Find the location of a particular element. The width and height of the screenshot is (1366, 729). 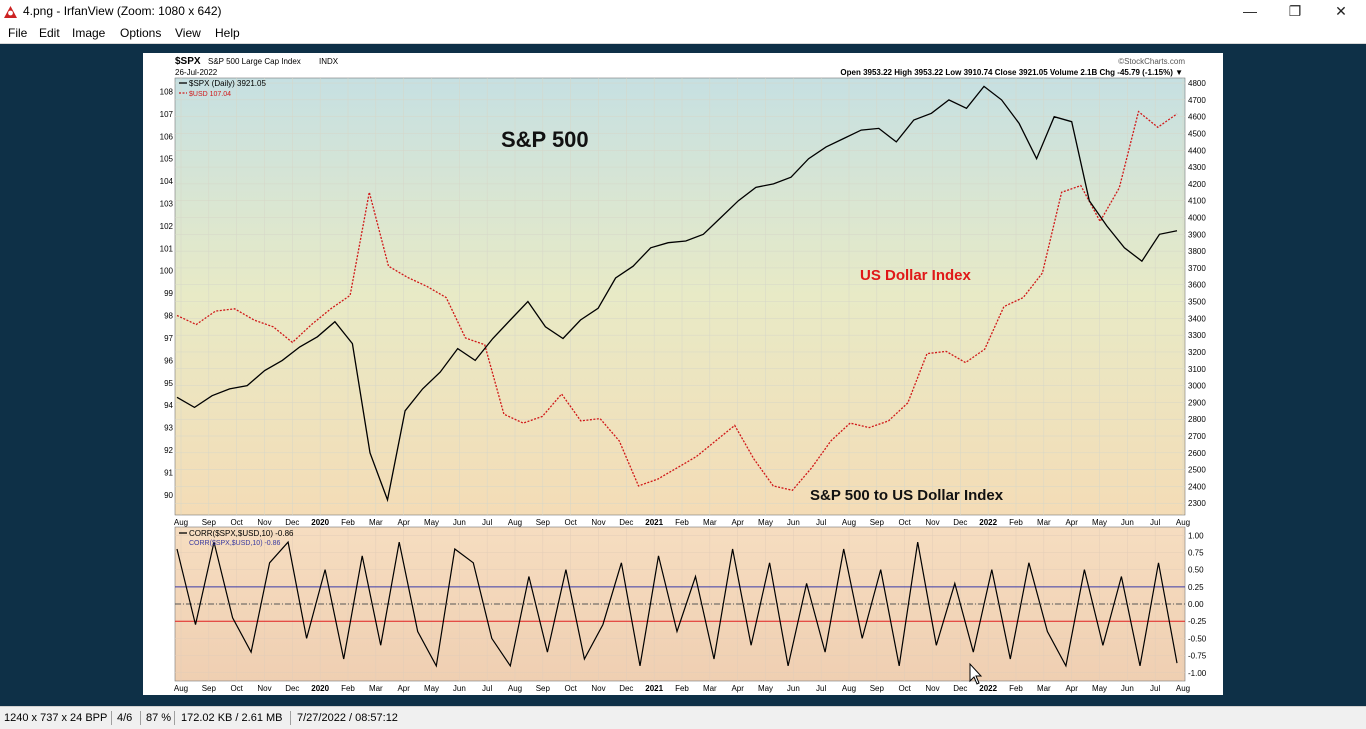

left-axis-tick-label: 101 is located at coordinates (167, 248).